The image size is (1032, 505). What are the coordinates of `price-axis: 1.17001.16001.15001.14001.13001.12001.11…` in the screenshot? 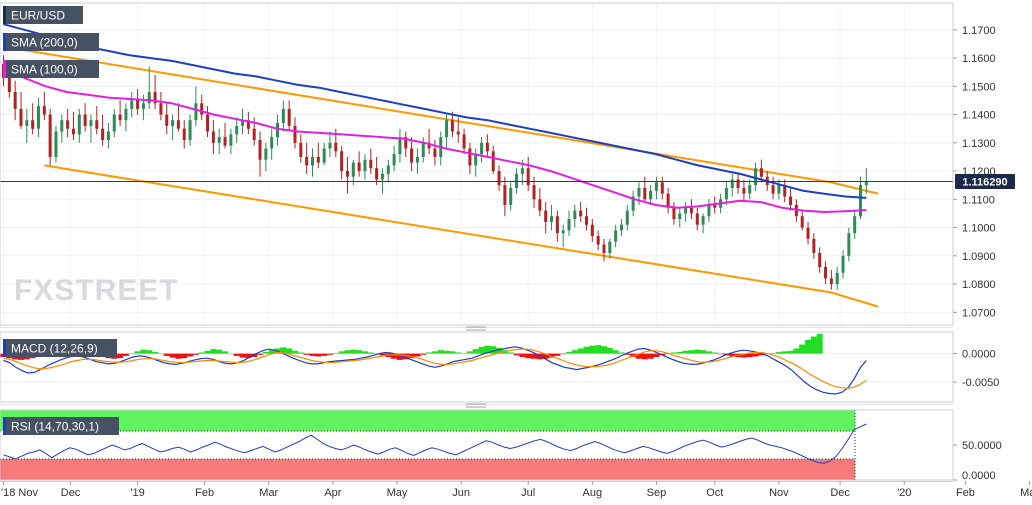 It's located at (974, 172).